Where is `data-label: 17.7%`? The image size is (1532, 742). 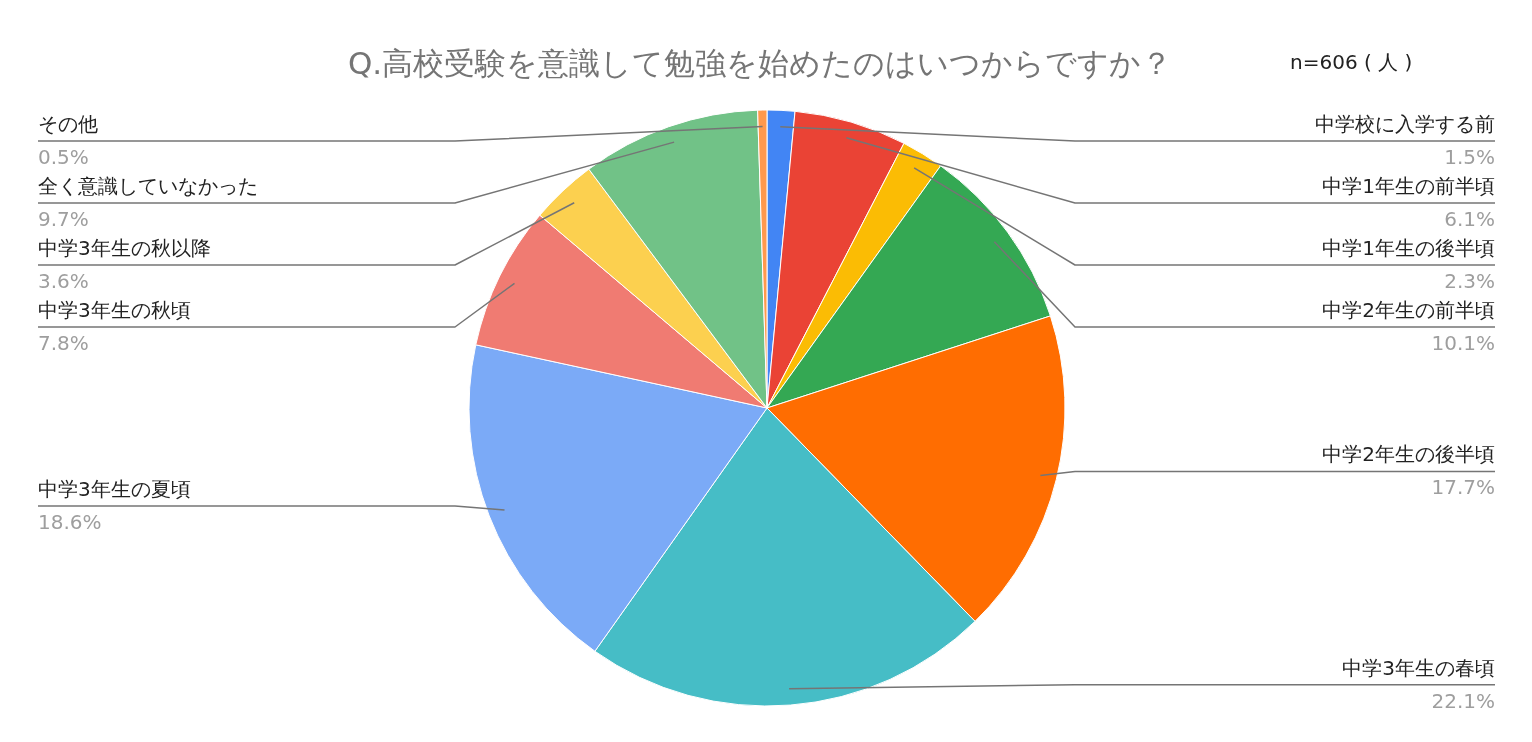
data-label: 17.7% is located at coordinates (1463, 487).